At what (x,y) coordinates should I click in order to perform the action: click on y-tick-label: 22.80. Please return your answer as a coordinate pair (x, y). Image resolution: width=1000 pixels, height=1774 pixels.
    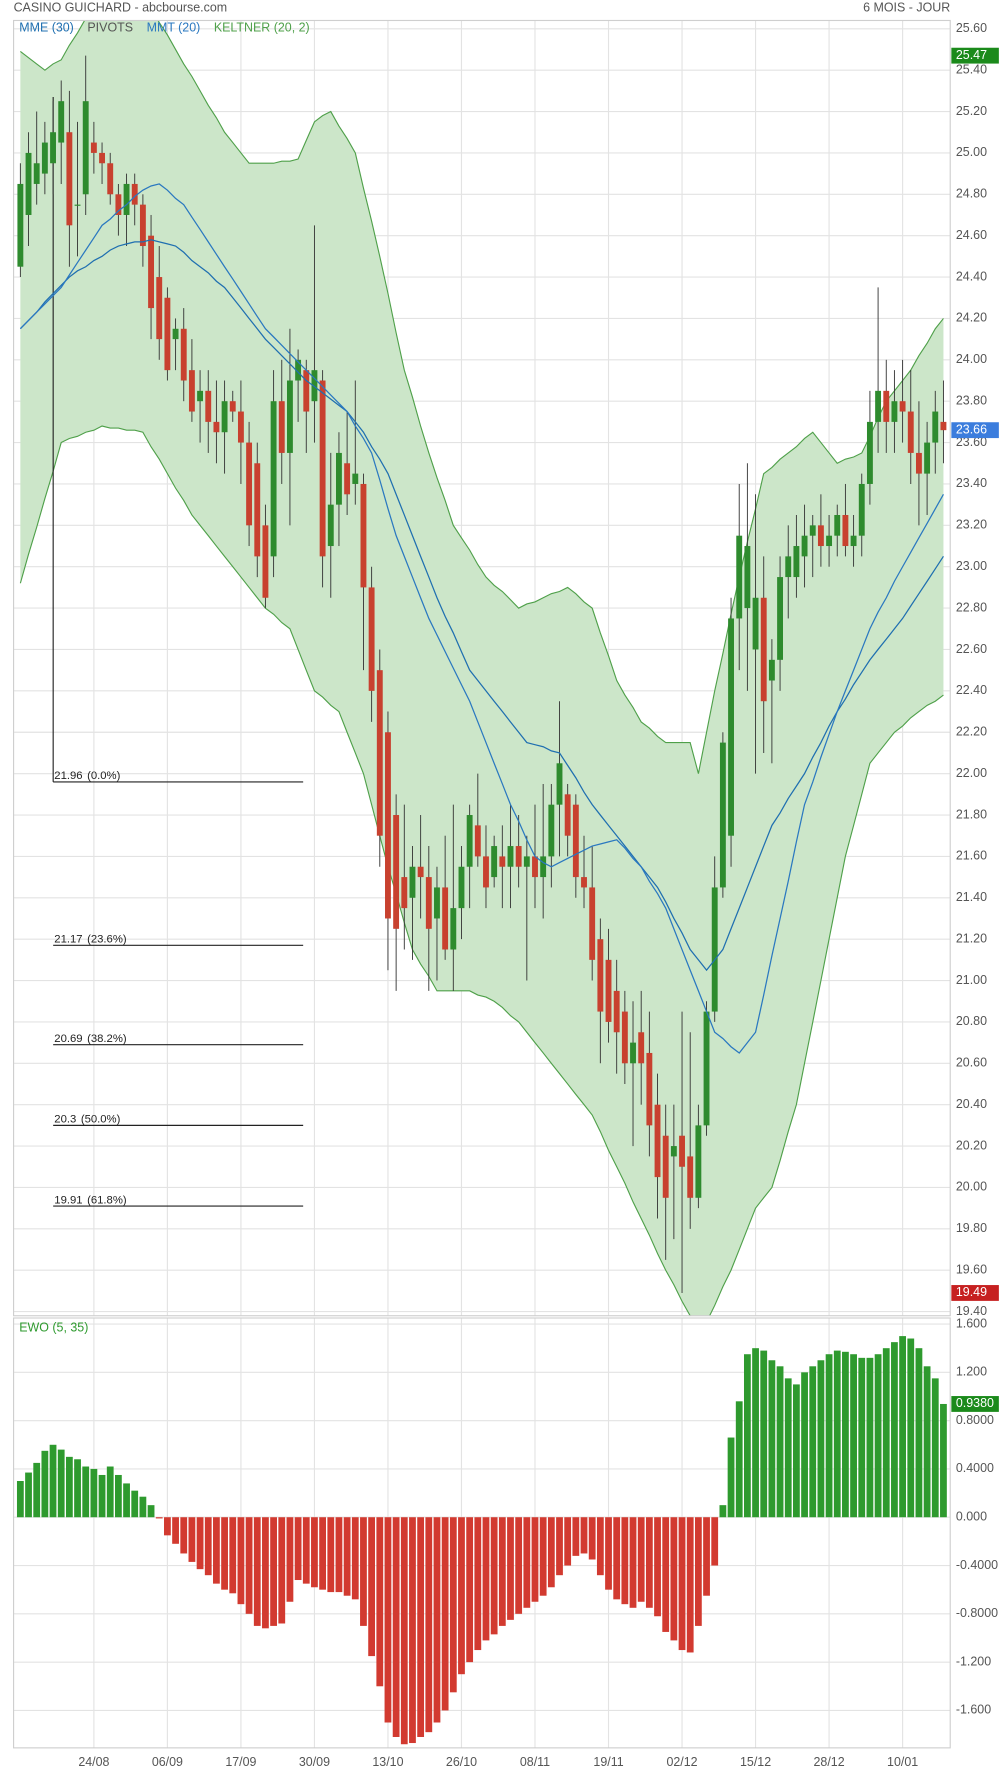
    Looking at the image, I should click on (971, 607).